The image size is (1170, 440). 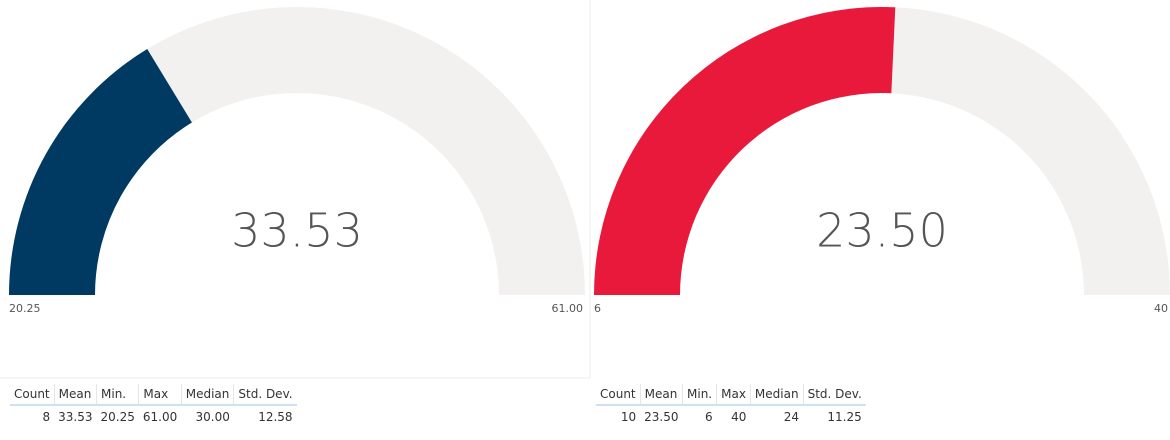 What do you see at coordinates (297, 231) in the screenshot?
I see `gauge-value: 33.53` at bounding box center [297, 231].